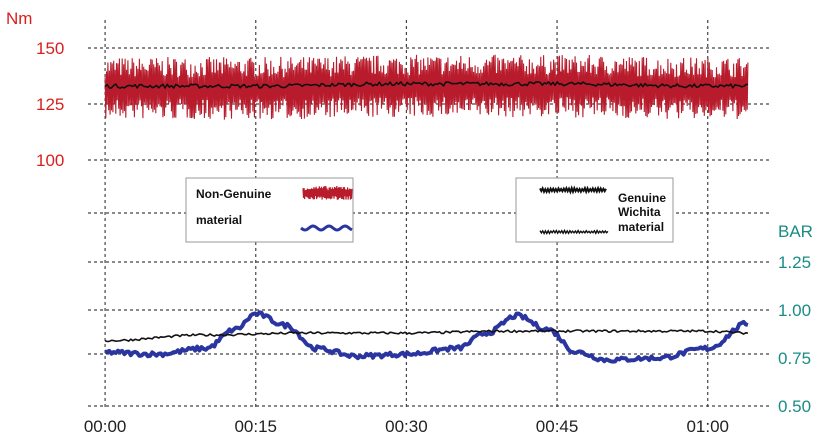 This screenshot has width=820, height=439. Describe the element at coordinates (105, 426) in the screenshot. I see `x-tick-label: 00:00` at that location.